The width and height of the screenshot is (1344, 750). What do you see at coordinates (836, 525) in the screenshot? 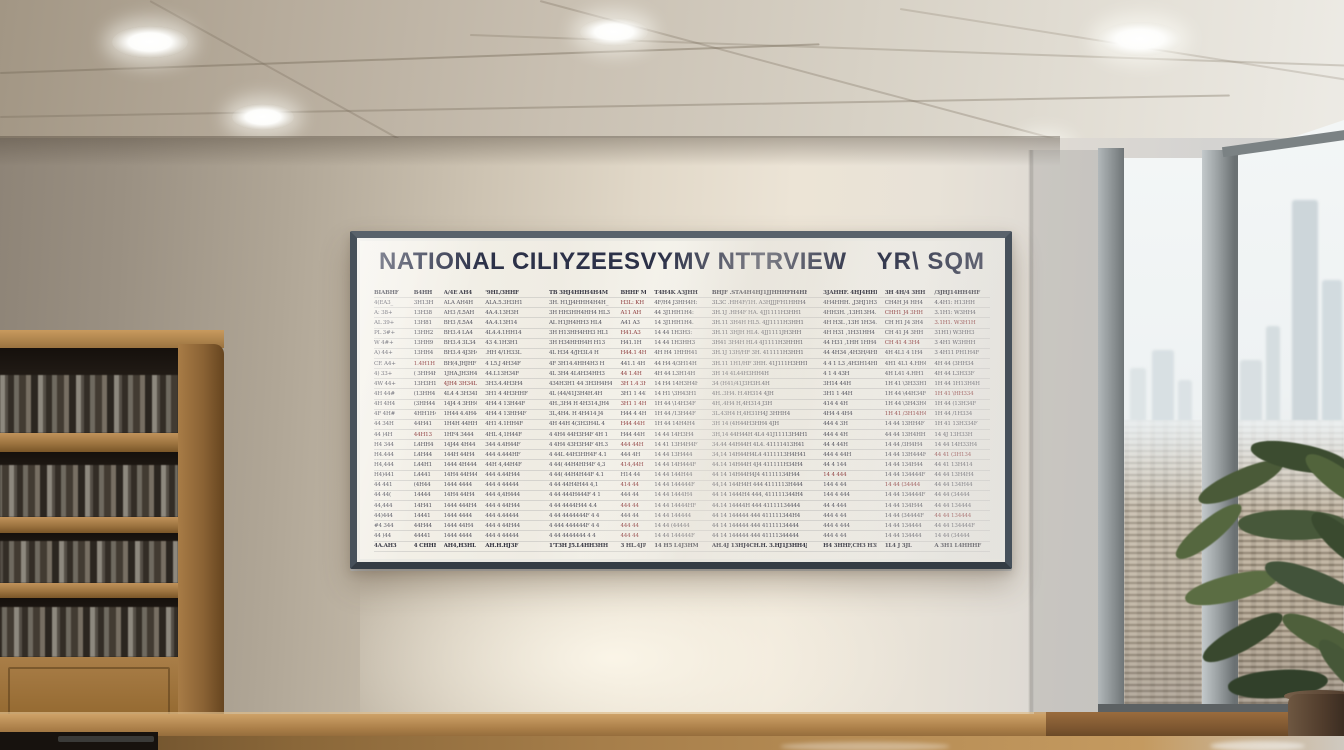
I see `table-cell: 444 4 444` at bounding box center [836, 525].